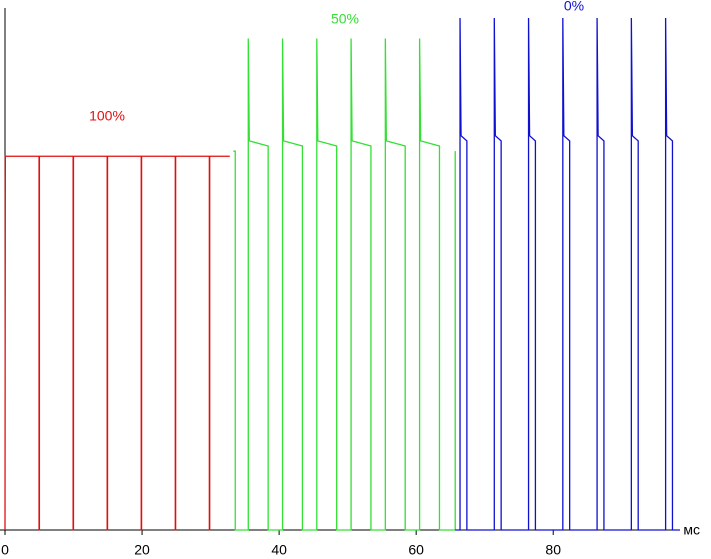 The height and width of the screenshot is (559, 711). Describe the element at coordinates (691, 530) in the screenshot. I see `x-axis-unit: мс` at that location.